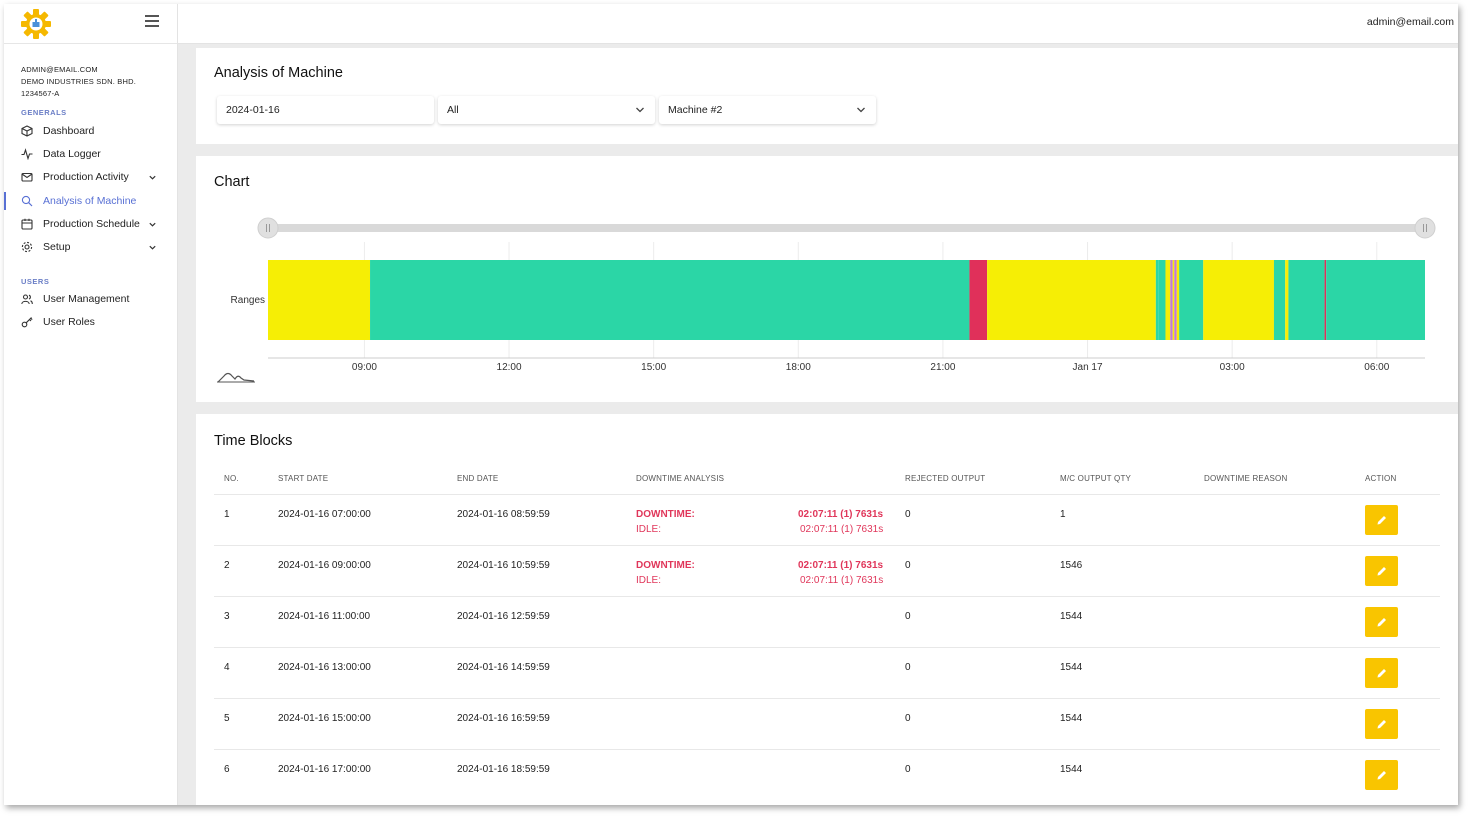 The height and width of the screenshot is (818, 1471). Describe the element at coordinates (324, 616) in the screenshot. I see `row-start-date: 2024-01-16 11:00:00` at that location.